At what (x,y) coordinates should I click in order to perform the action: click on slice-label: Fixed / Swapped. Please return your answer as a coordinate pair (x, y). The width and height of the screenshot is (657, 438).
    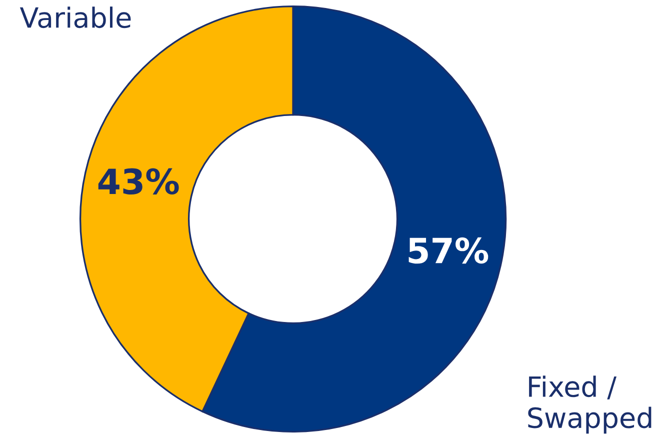
    Looking at the image, I should click on (590, 405).